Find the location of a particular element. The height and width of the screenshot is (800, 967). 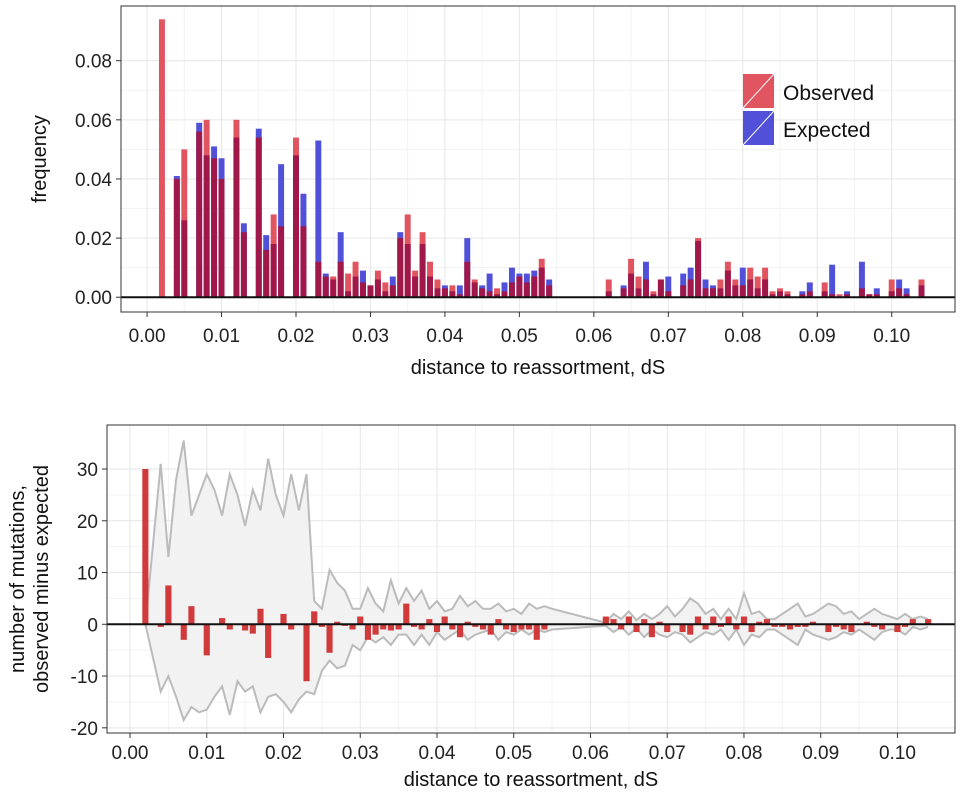

bottom-y-tick-label: 10 is located at coordinates (87, 574).